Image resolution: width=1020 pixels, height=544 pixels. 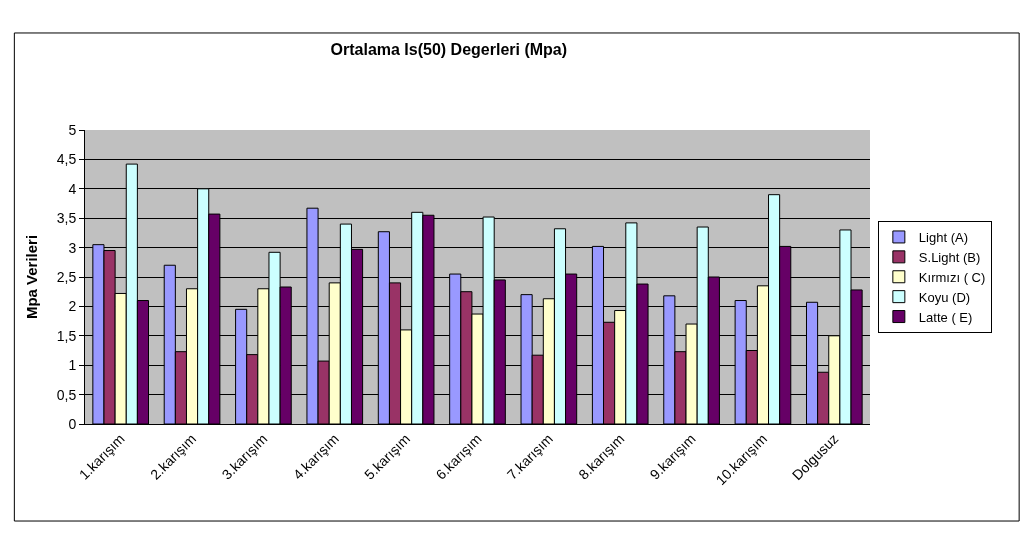 I want to click on y-tick-label: 0, so click(x=72, y=423).